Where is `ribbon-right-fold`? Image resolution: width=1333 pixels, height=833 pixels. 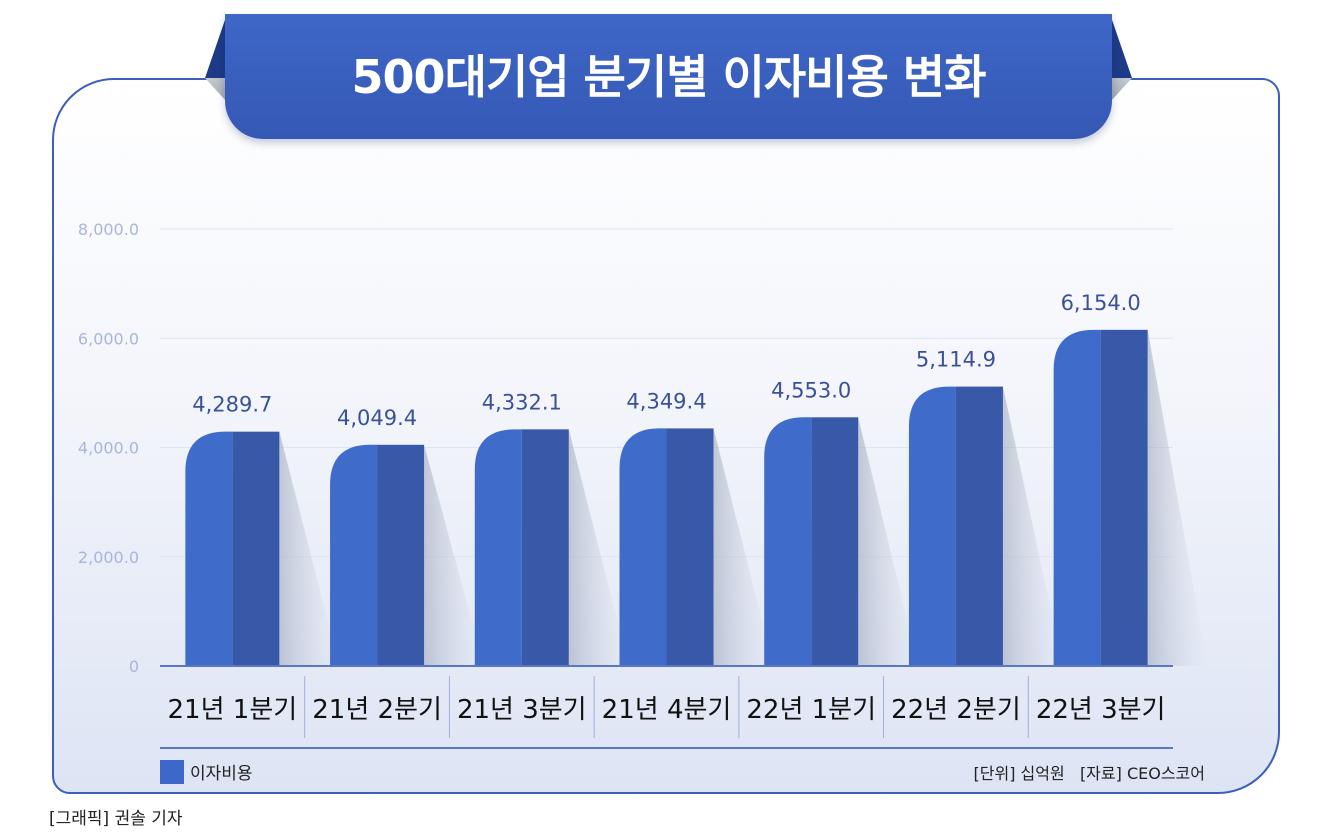 ribbon-right-fold is located at coordinates (1121, 46).